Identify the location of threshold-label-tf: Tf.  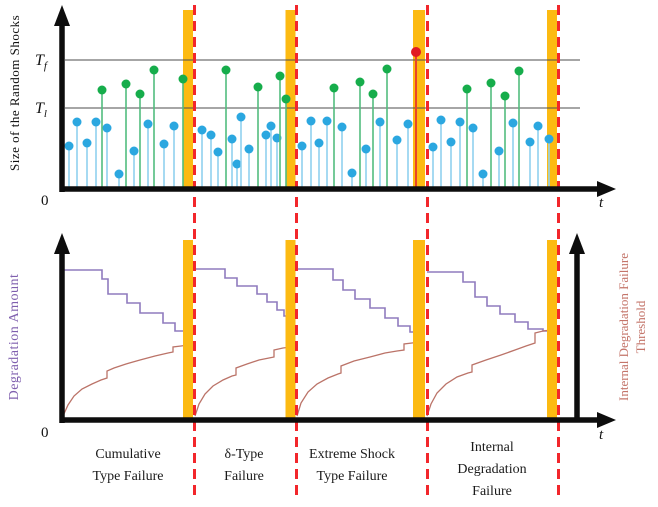
(41, 62).